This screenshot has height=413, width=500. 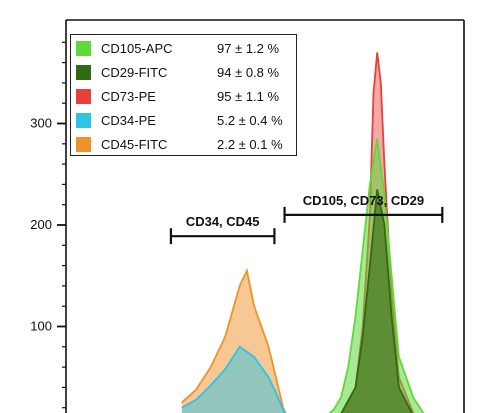 I want to click on legend-item: CD29-FITC 94 ± 0.8 %, so click(x=184, y=73).